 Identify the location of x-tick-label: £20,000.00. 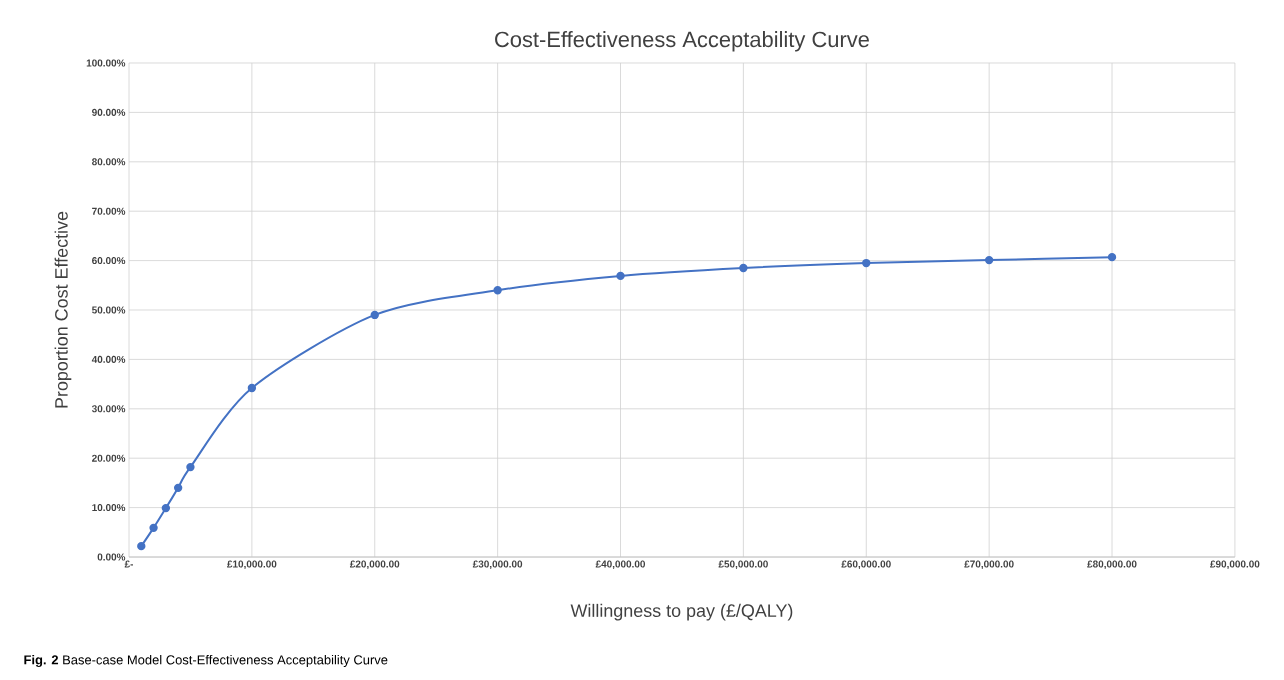
(374, 565).